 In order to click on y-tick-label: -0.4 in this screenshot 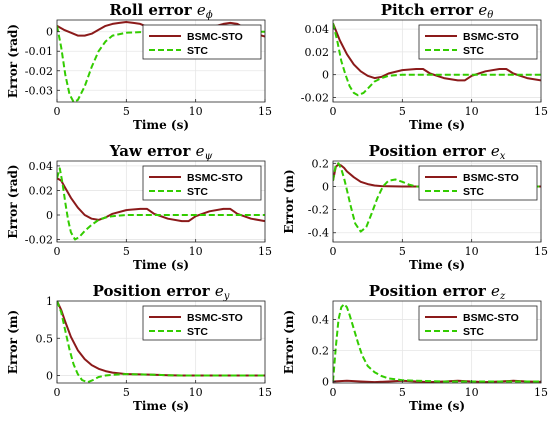, I will do `click(318, 233)`.